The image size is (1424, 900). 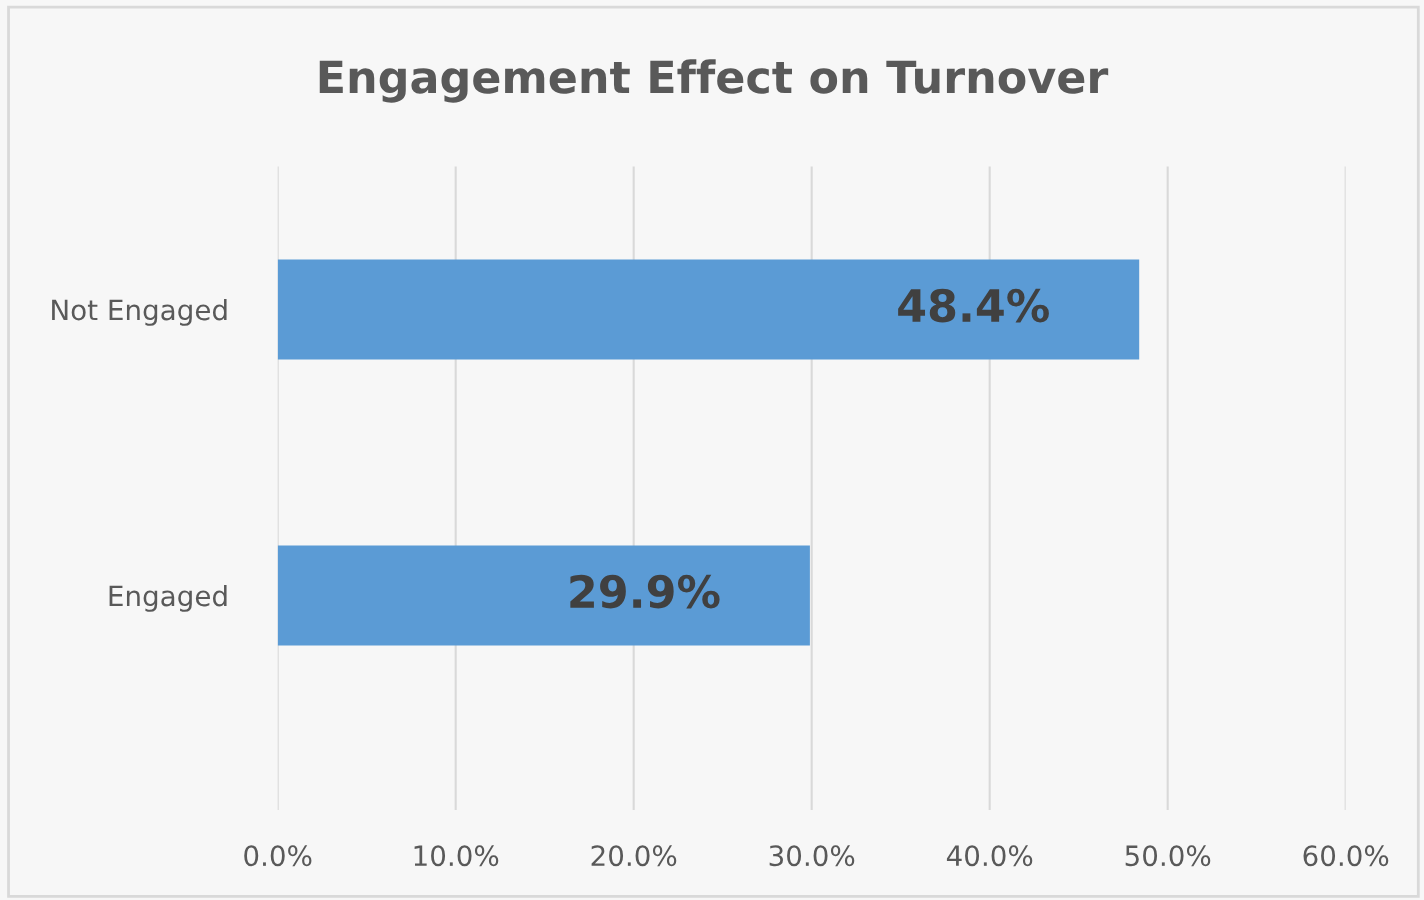 I want to click on x-tick-label: 40.0%, so click(x=989, y=856).